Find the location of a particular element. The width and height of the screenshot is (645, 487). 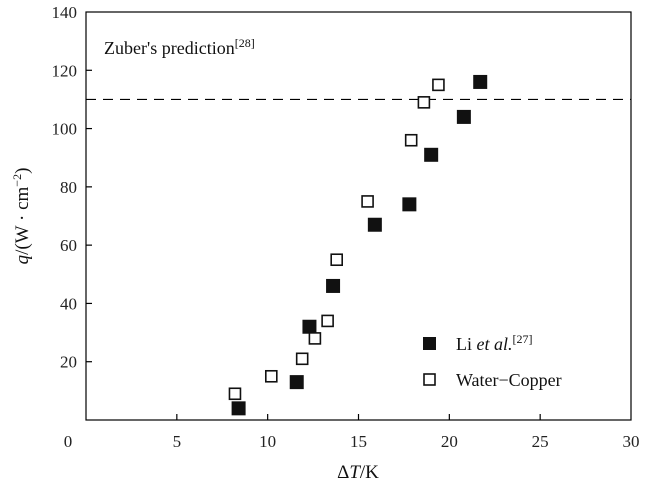

x-tick-label: 30 is located at coordinates (631, 441).